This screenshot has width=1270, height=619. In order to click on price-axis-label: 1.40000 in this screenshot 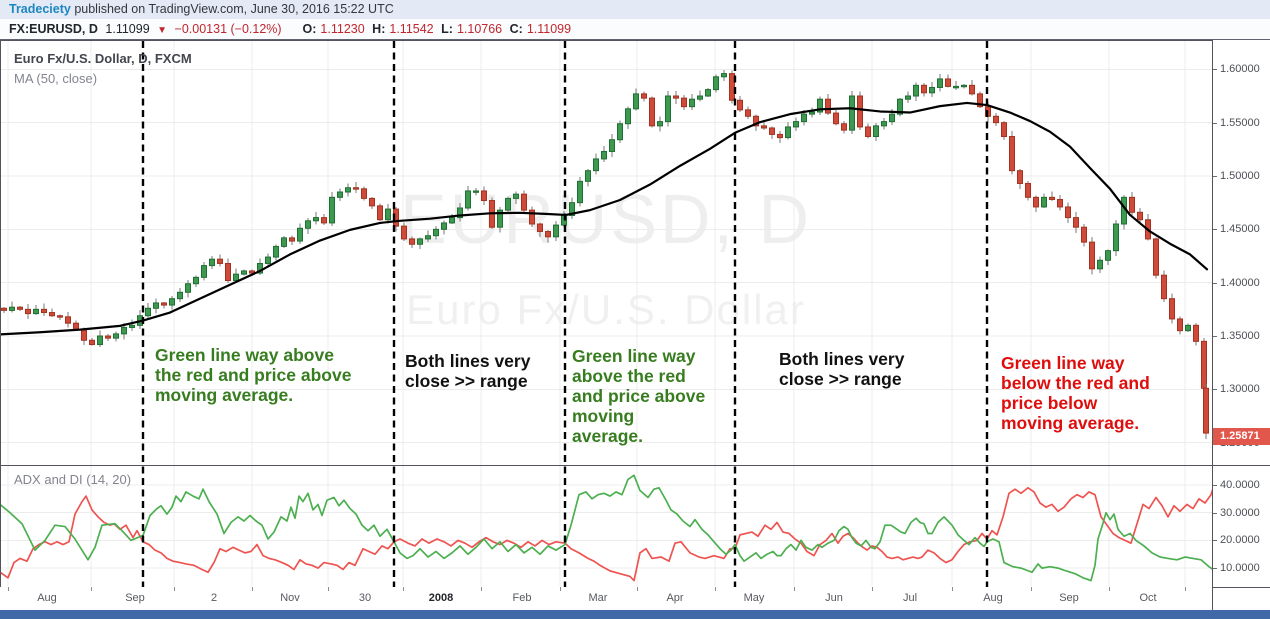, I will do `click(1240, 282)`.